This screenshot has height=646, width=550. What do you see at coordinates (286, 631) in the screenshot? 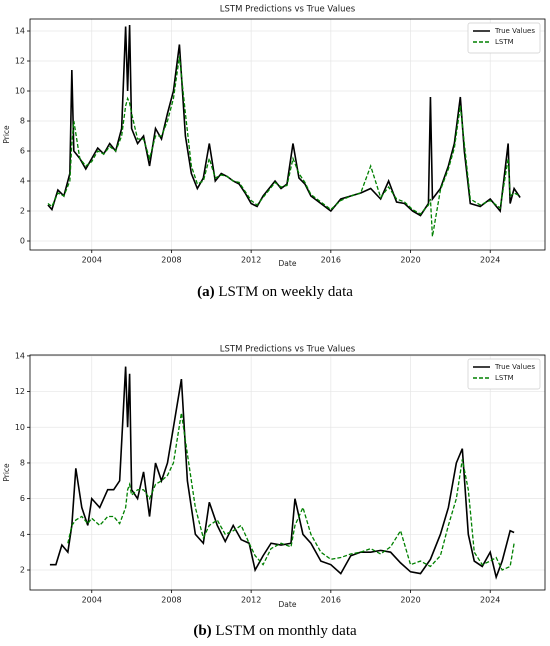
I see `caption-text: LSTM on monthly data` at bounding box center [286, 631].